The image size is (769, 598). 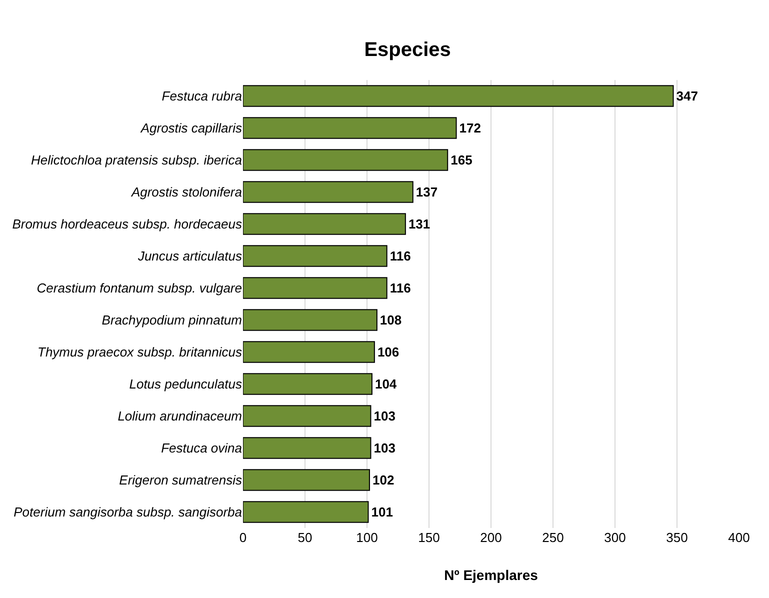 I want to click on data-label: 172, so click(x=470, y=128).